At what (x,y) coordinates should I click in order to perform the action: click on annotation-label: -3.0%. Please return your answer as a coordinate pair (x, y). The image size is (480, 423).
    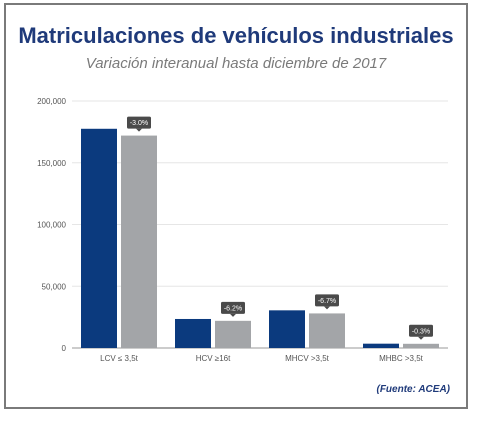
    Looking at the image, I should click on (139, 123).